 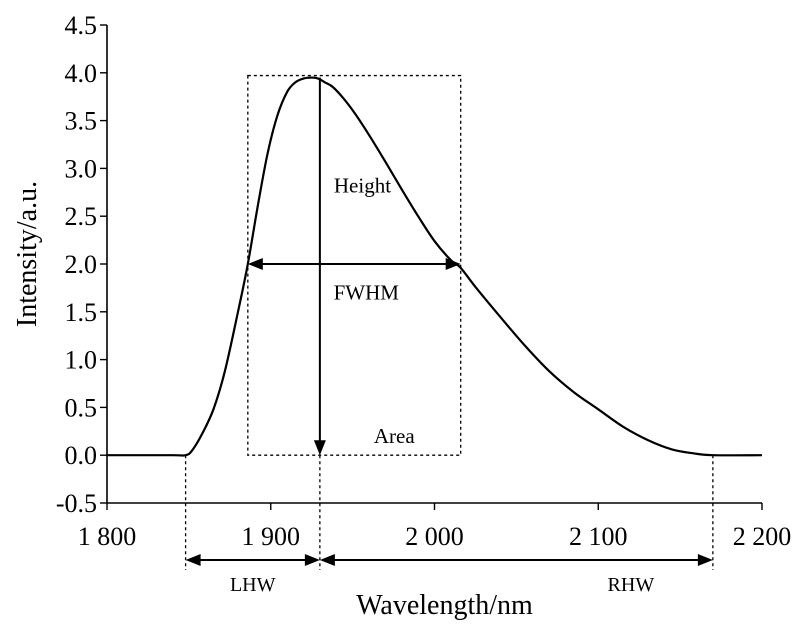 I want to click on y-tick-label: 0.0, so click(x=81, y=455).